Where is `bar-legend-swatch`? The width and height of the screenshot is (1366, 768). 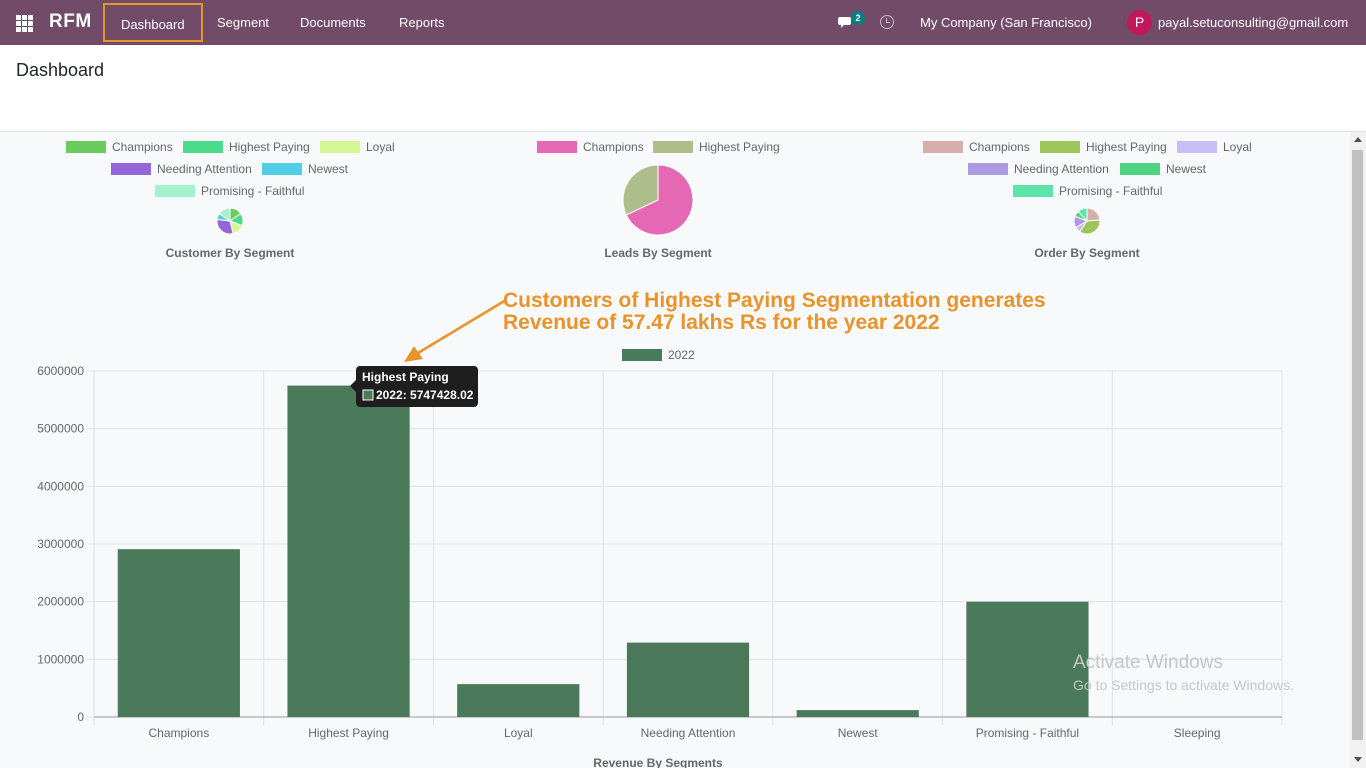 bar-legend-swatch is located at coordinates (642, 355).